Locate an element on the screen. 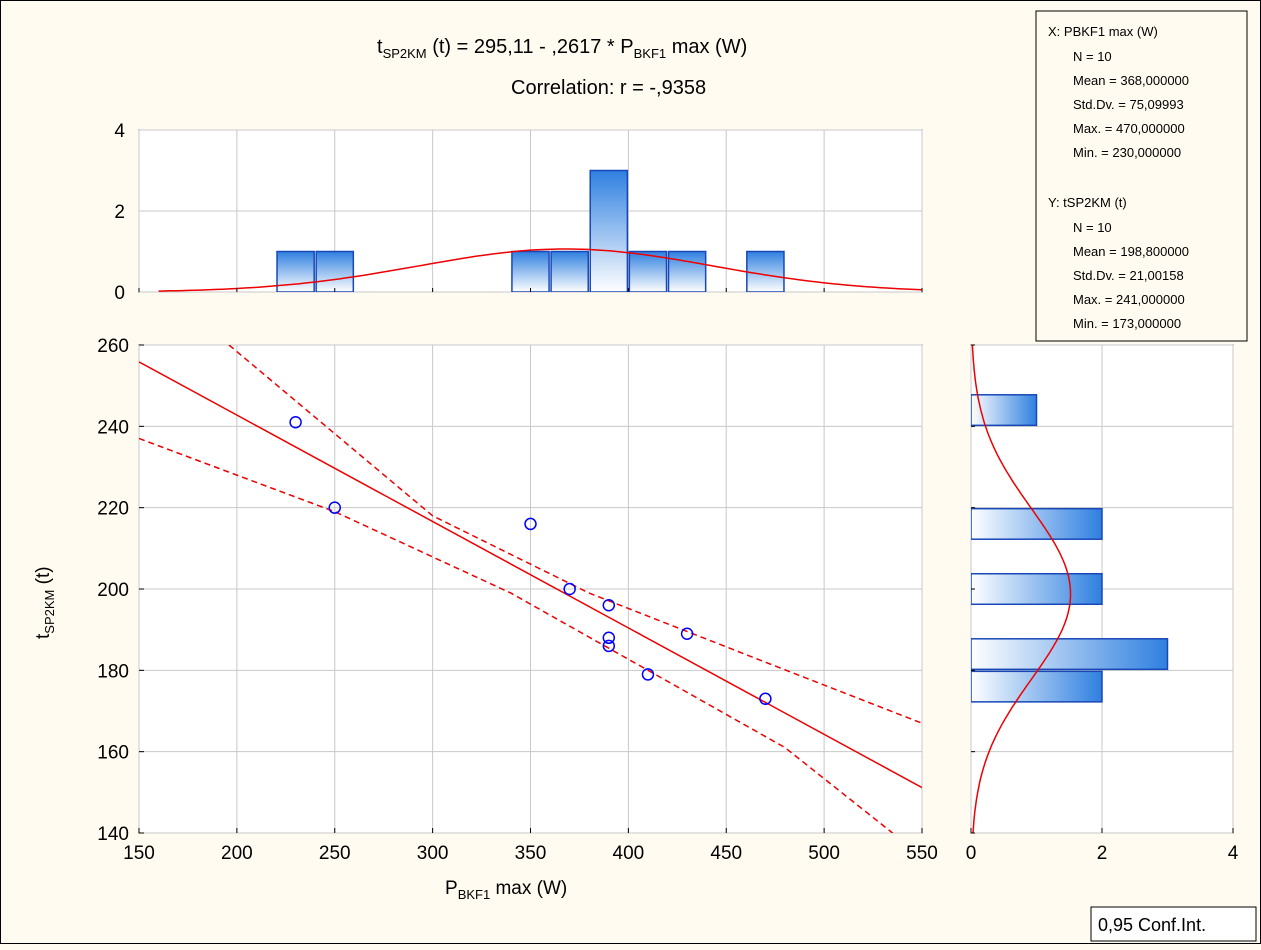 The image size is (1261, 950). x-stats-line: Min. = 230,000000 is located at coordinates (1127, 152).